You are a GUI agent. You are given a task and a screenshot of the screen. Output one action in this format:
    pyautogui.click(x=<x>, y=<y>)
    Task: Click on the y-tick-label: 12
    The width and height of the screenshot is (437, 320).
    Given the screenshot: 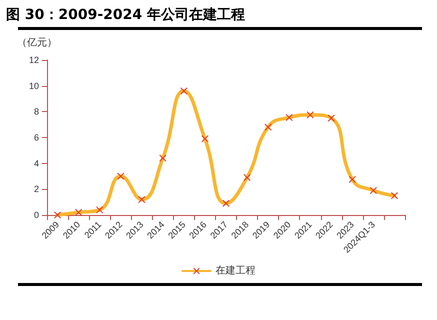 What is the action you would take?
    pyautogui.click(x=33, y=60)
    